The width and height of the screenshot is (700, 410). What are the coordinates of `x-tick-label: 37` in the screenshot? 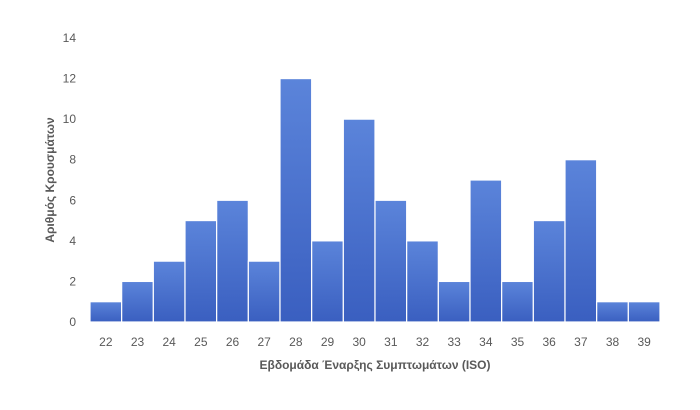 It's located at (581, 342).